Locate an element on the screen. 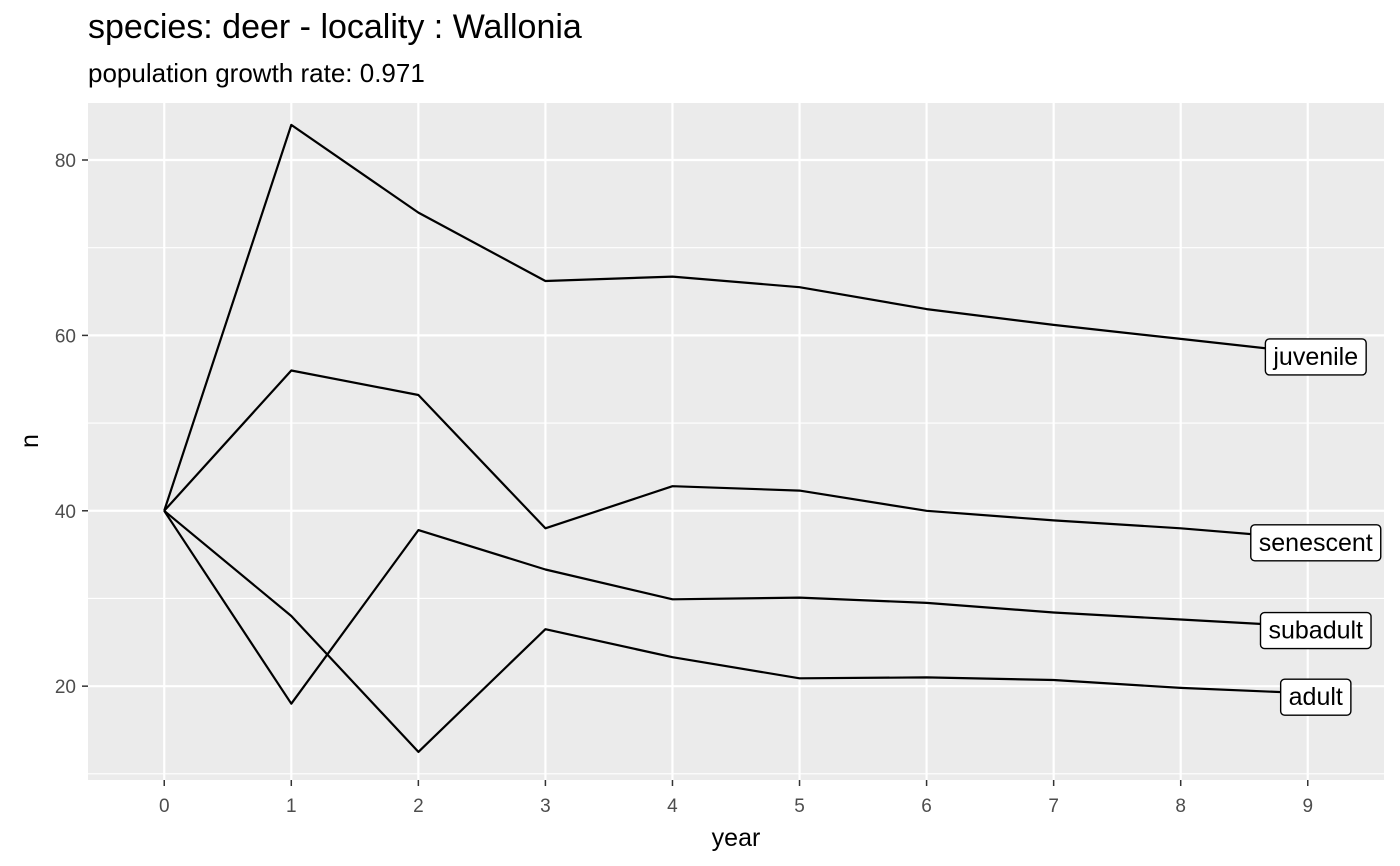  x-axis-title: year is located at coordinates (736, 838).